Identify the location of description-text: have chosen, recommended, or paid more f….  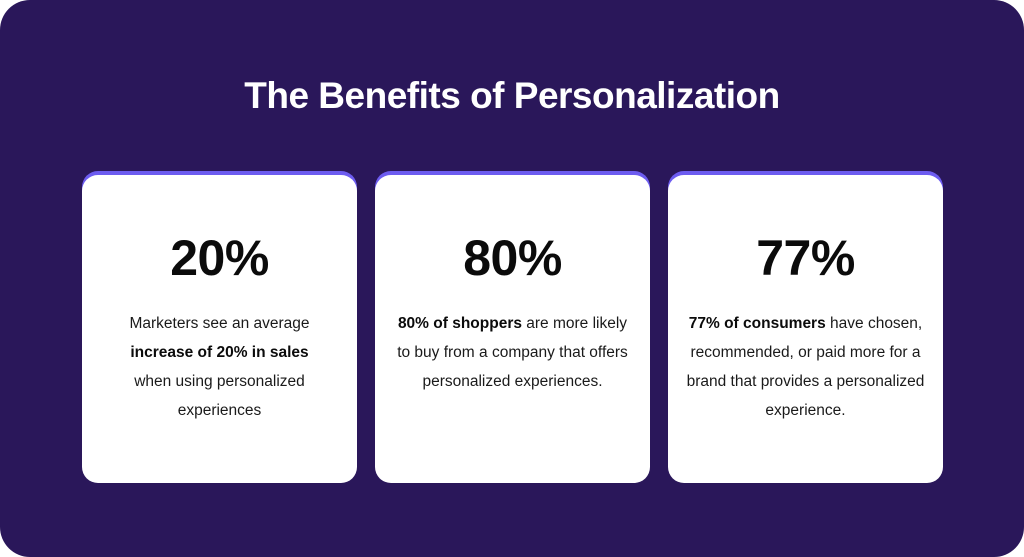
(805, 367).